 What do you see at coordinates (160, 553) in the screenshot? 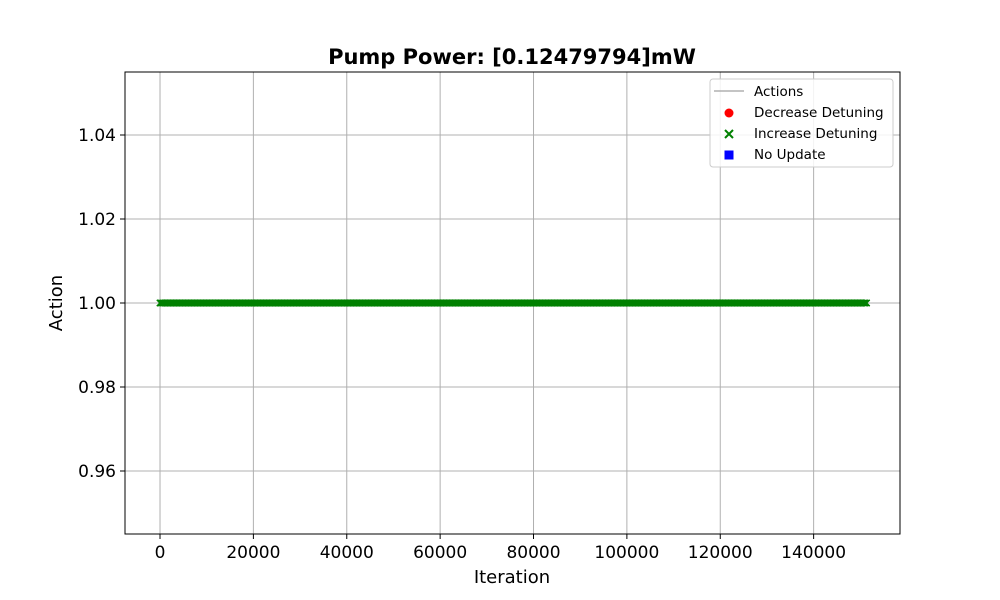
I see `x-tick-label: 0` at bounding box center [160, 553].